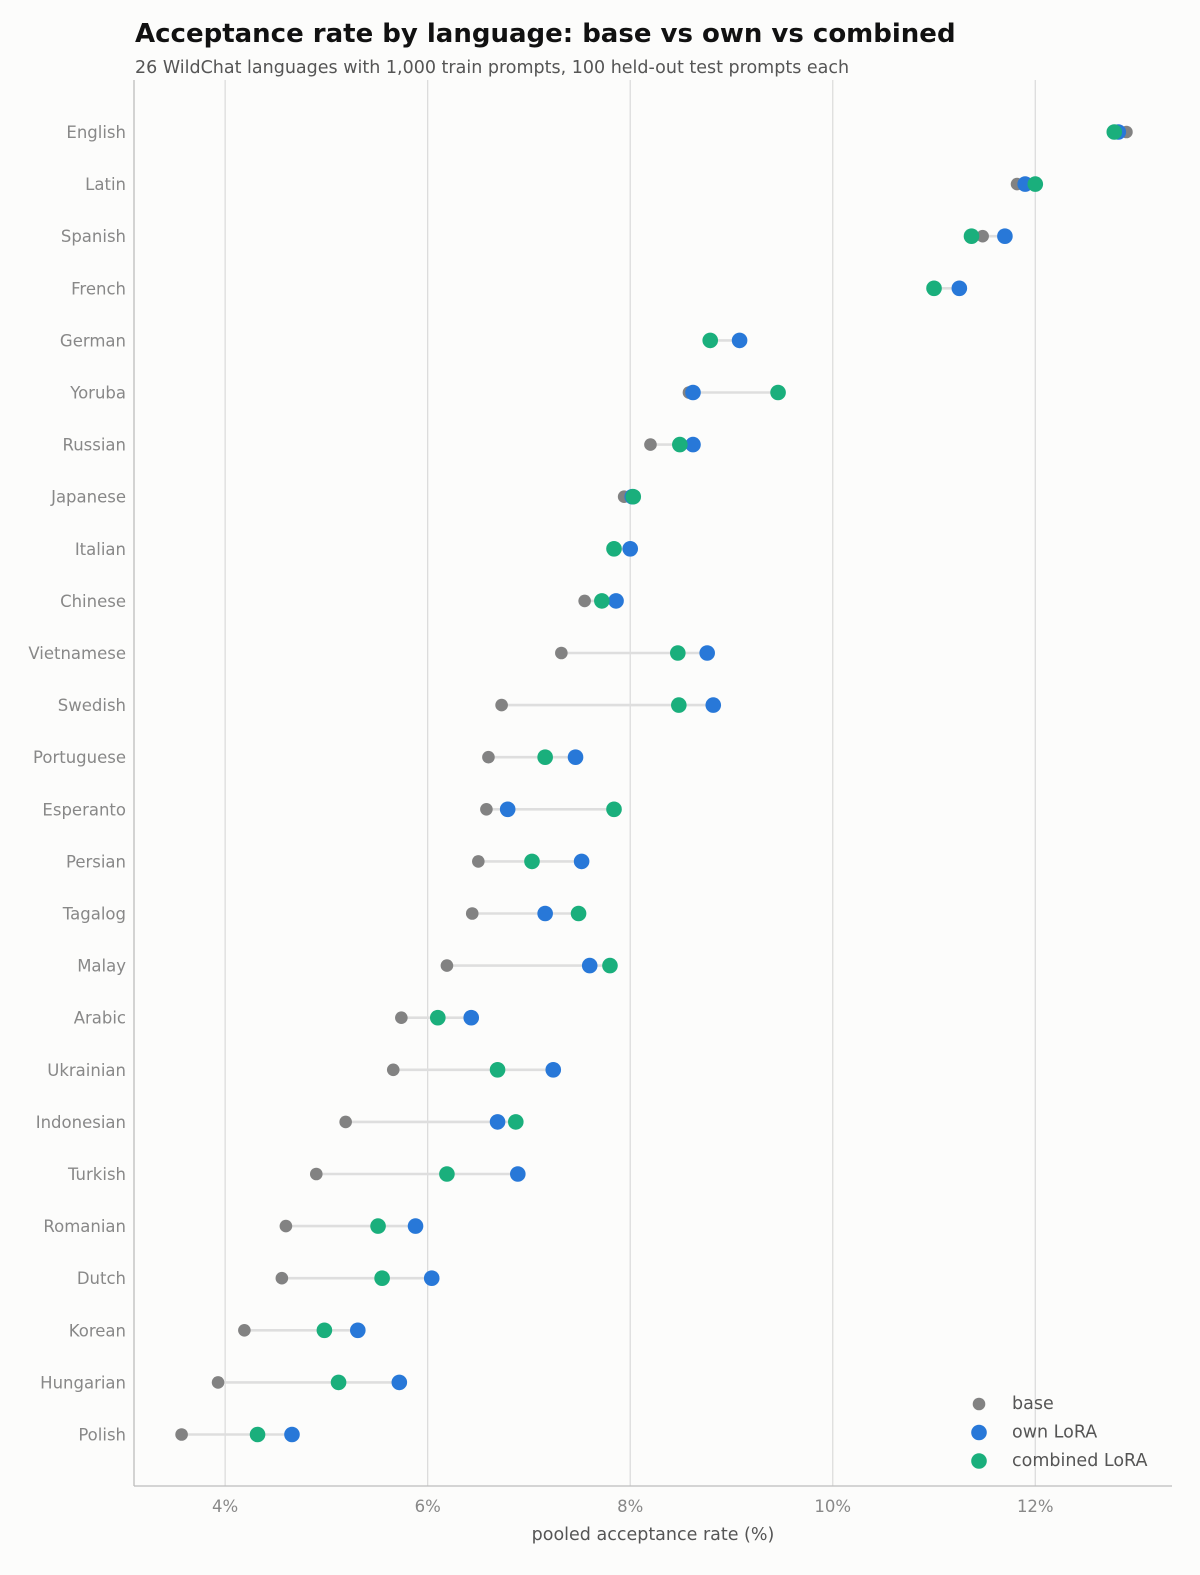 This screenshot has width=1200, height=1575. I want to click on point-base-portuguese, so click(488, 757).